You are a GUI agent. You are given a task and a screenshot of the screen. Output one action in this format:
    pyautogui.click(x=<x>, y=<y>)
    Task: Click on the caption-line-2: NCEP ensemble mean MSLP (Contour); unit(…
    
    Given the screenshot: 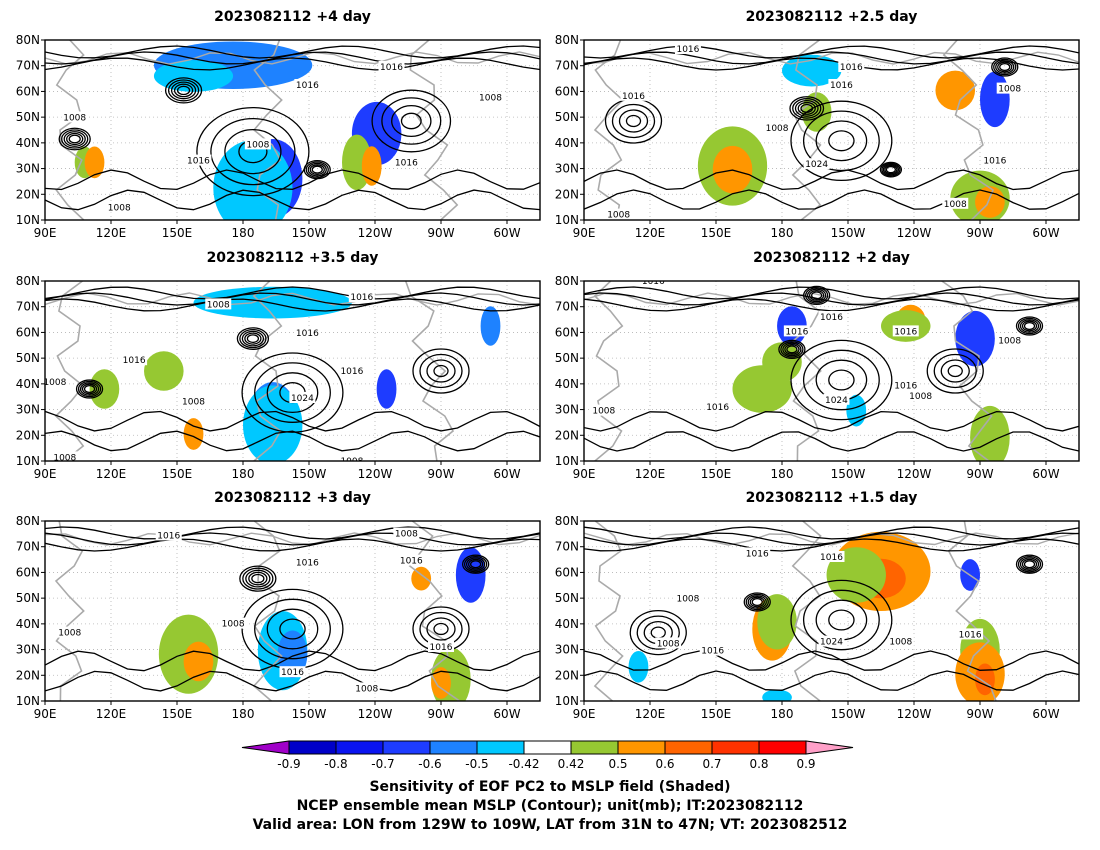 What is the action you would take?
    pyautogui.click(x=550, y=806)
    